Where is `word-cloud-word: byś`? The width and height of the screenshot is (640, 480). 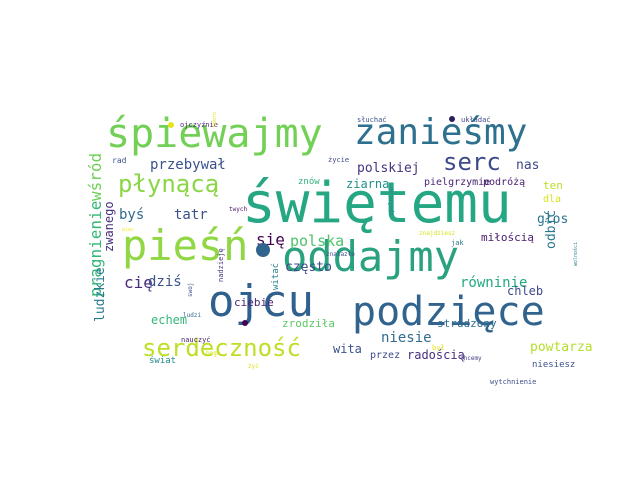
word-cloud-word: byś is located at coordinates (132, 215).